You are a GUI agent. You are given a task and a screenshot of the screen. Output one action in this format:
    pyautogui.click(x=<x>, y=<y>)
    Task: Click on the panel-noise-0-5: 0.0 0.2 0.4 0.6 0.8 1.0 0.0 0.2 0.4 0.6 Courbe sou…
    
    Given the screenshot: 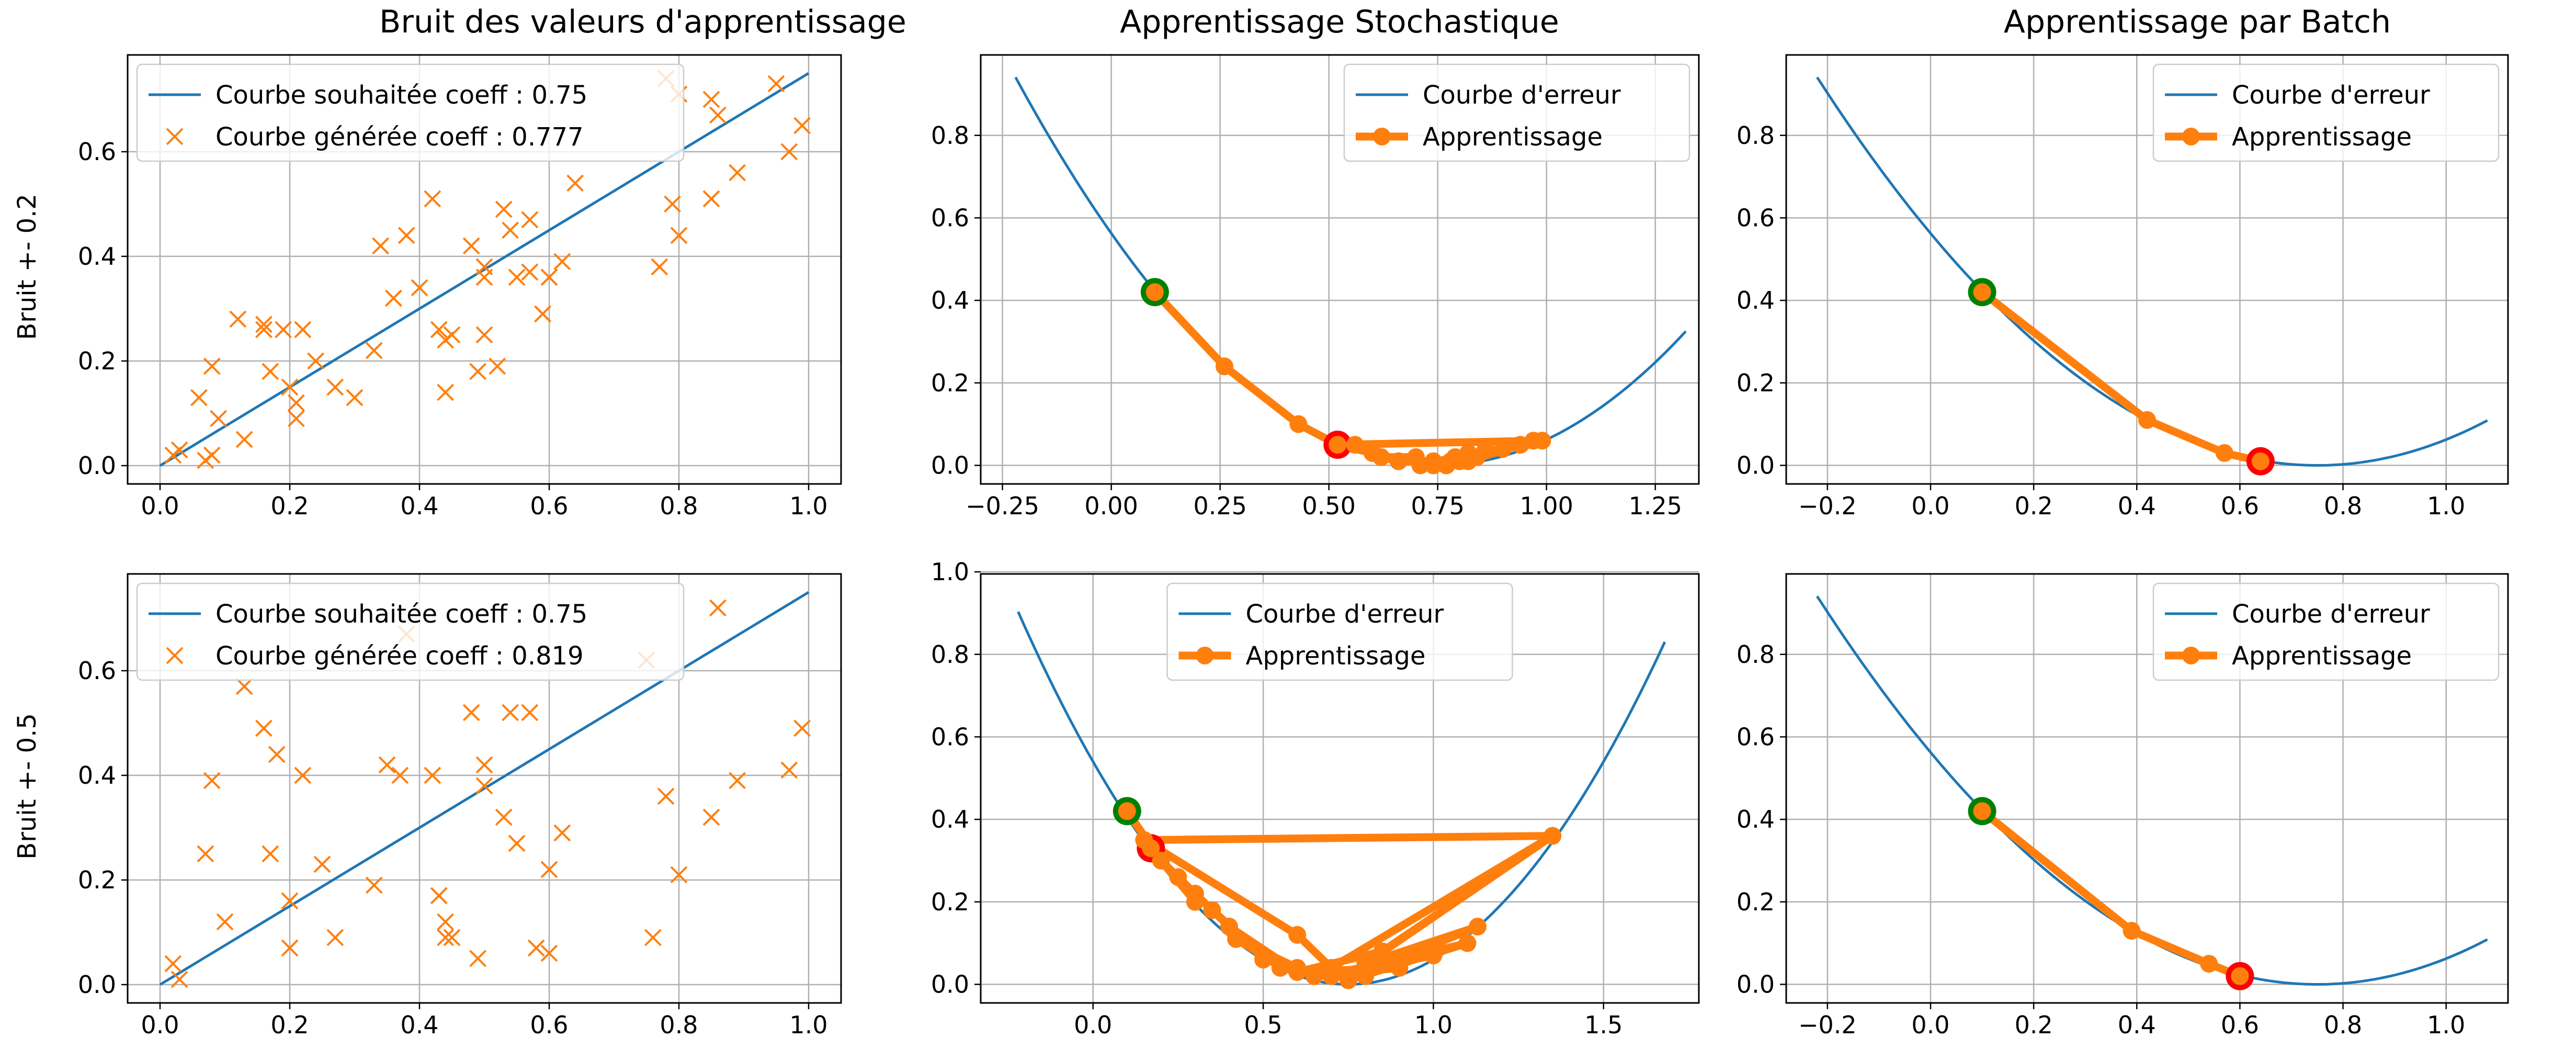 What is the action you would take?
    pyautogui.click(x=460, y=806)
    